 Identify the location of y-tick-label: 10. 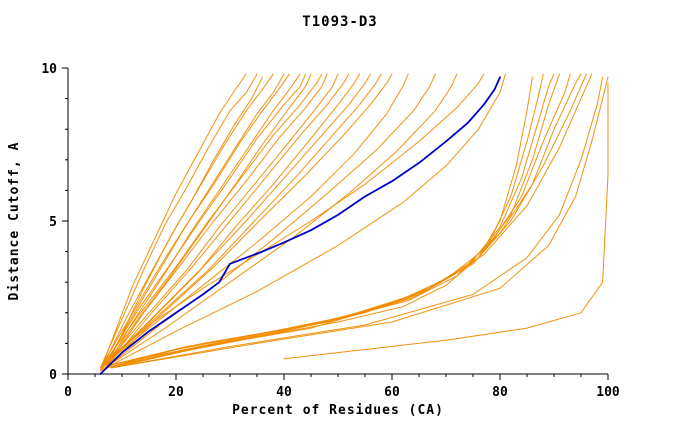
(49, 69).